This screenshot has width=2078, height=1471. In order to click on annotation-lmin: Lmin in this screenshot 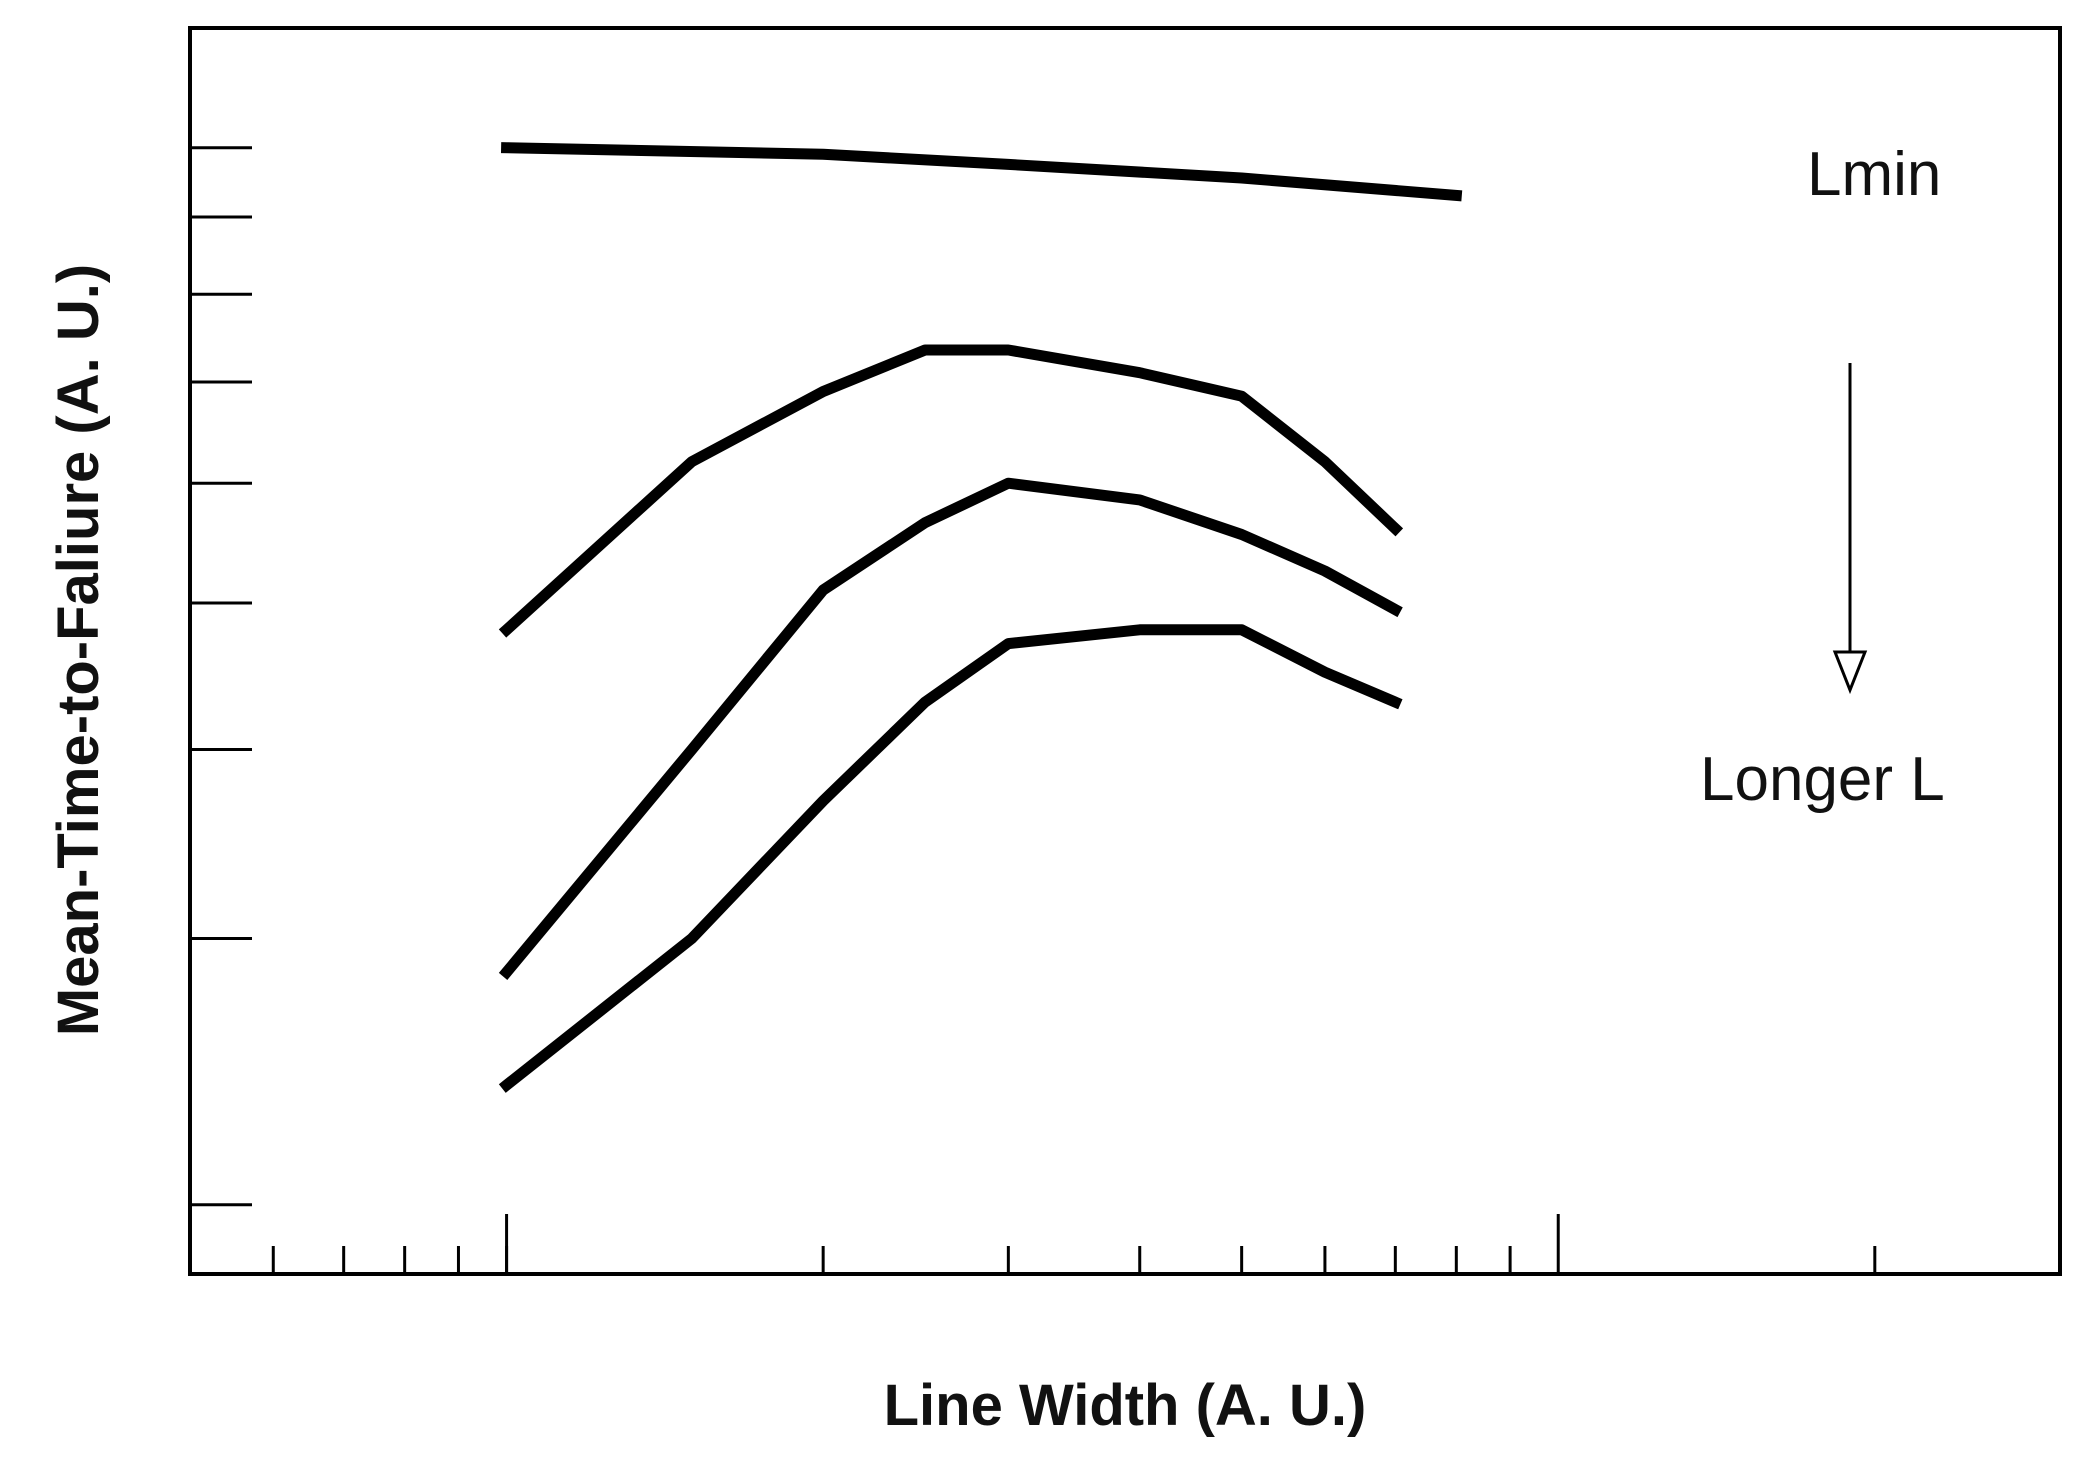, I will do `click(1874, 174)`.